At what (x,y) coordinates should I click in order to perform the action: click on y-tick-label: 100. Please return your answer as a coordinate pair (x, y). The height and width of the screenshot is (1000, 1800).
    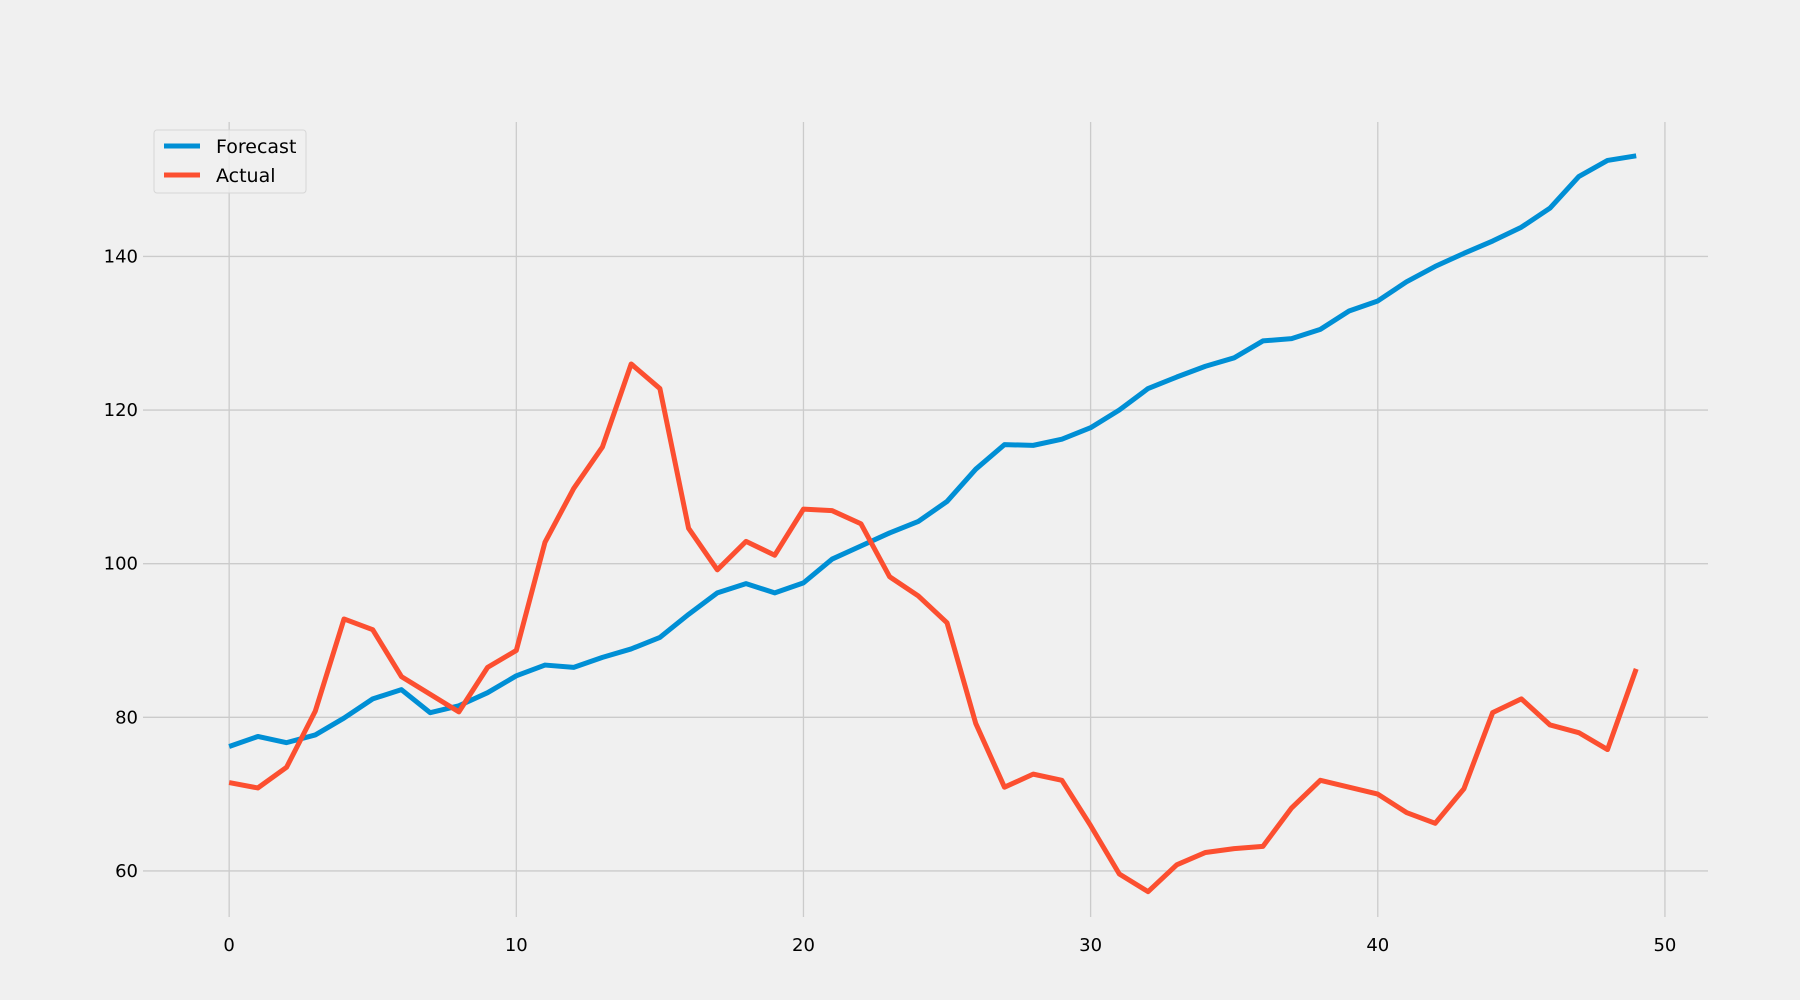
    Looking at the image, I should click on (121, 564).